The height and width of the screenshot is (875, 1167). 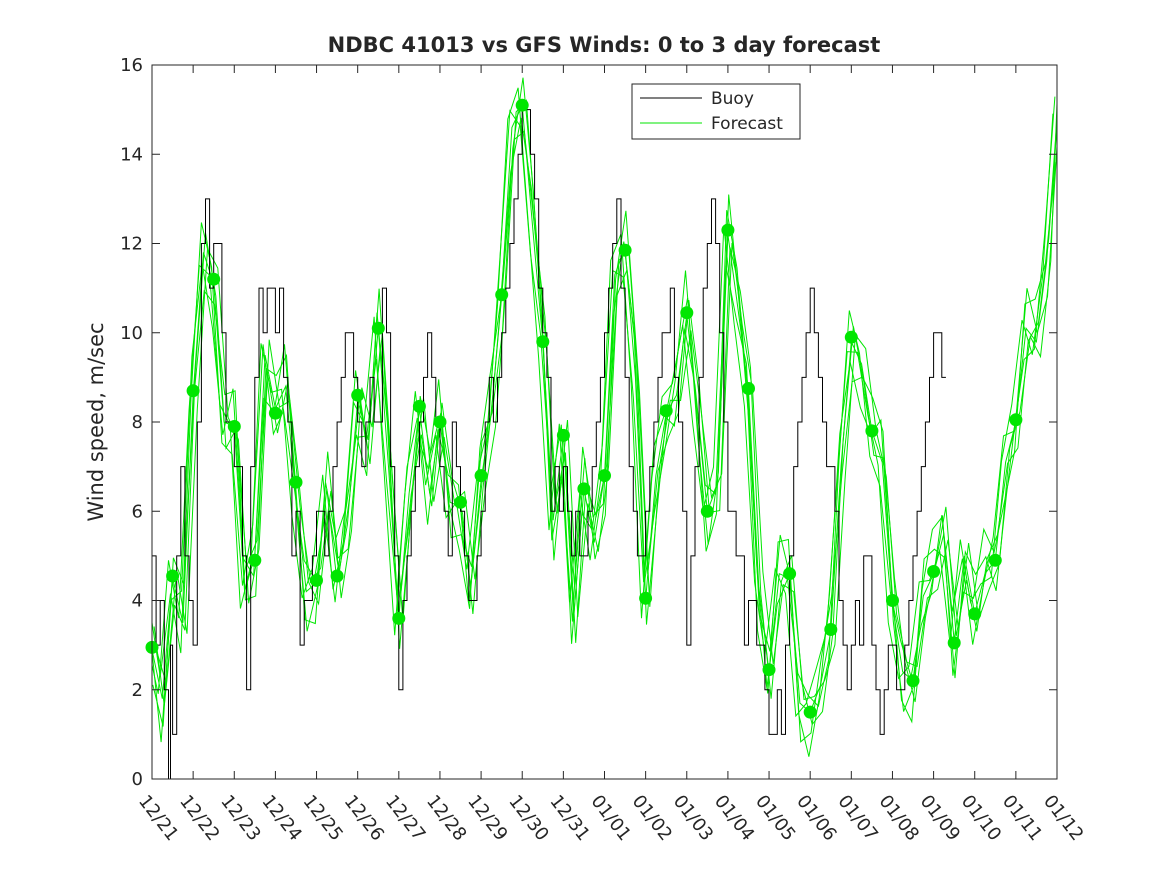 I want to click on x-tick-label: 01/05, so click(x=775, y=818).